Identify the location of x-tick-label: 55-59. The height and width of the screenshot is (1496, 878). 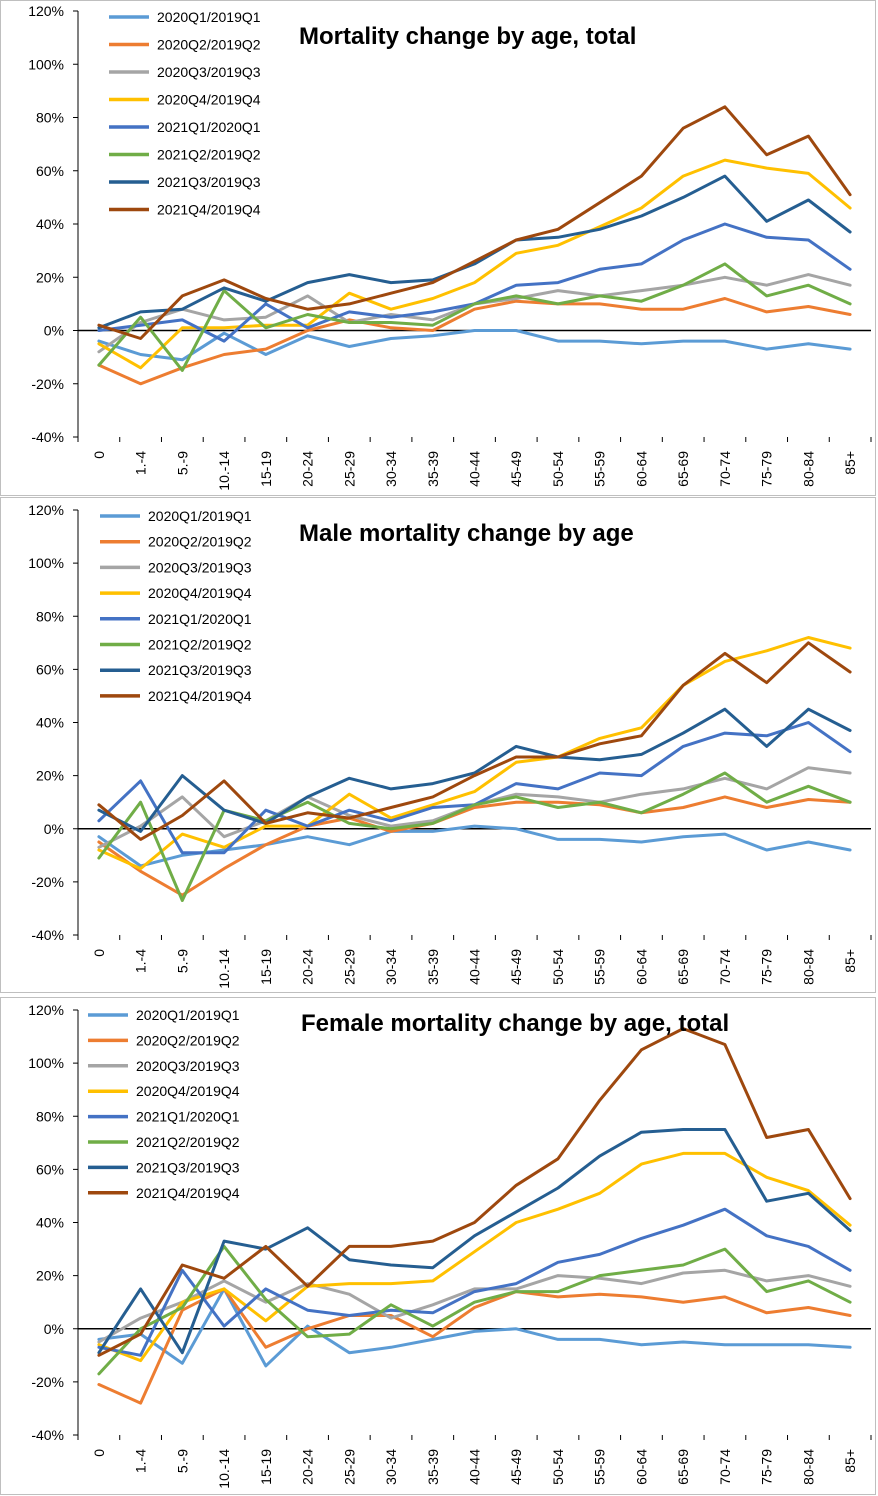
(600, 469).